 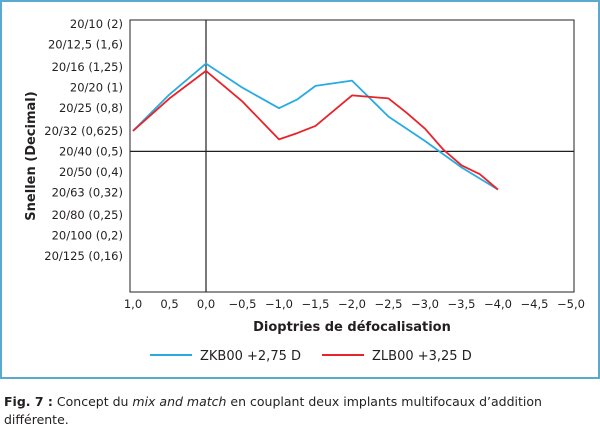 I want to click on caption-text-italic: mix and match, so click(x=179, y=401).